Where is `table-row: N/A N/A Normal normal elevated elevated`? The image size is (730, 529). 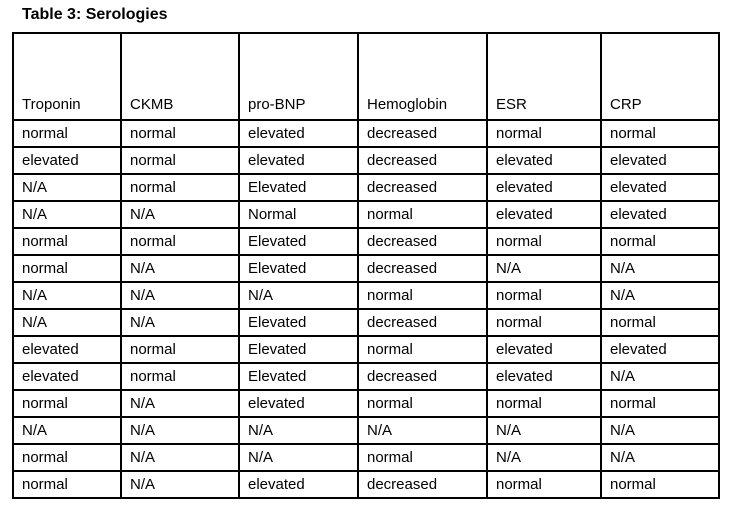 table-row: N/A N/A Normal normal elevated elevated is located at coordinates (366, 214).